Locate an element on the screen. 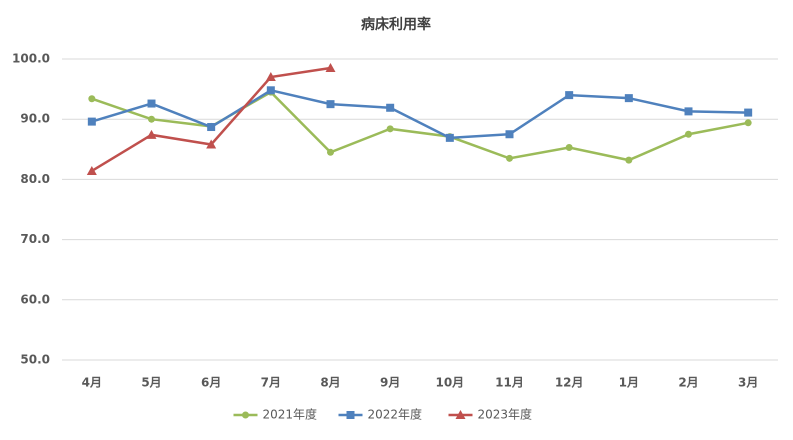  y-tick-label: 60.0 is located at coordinates (35, 299).